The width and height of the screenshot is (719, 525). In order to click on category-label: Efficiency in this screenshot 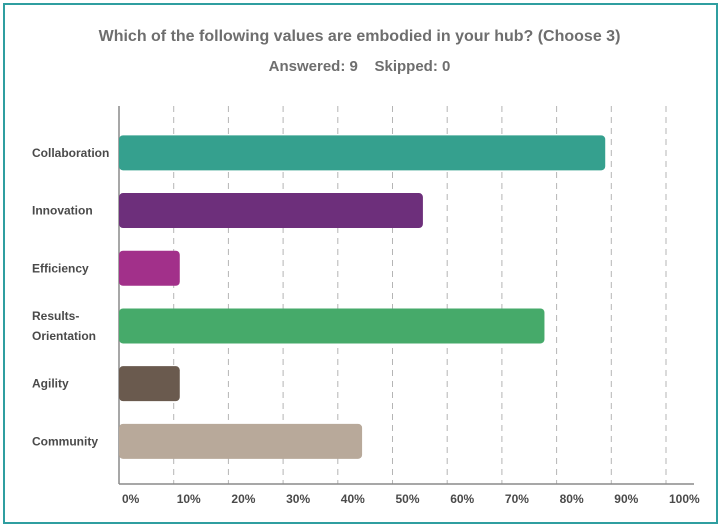, I will do `click(60, 268)`.